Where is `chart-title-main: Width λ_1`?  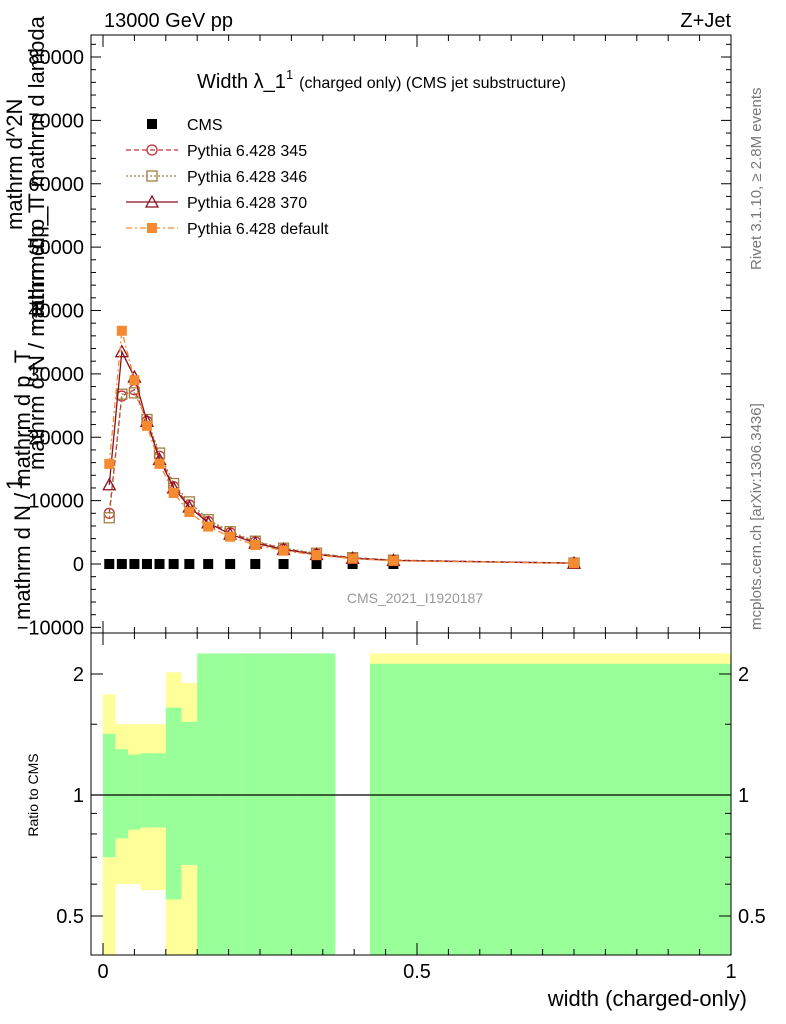 chart-title-main: Width λ_1 is located at coordinates (241, 82).